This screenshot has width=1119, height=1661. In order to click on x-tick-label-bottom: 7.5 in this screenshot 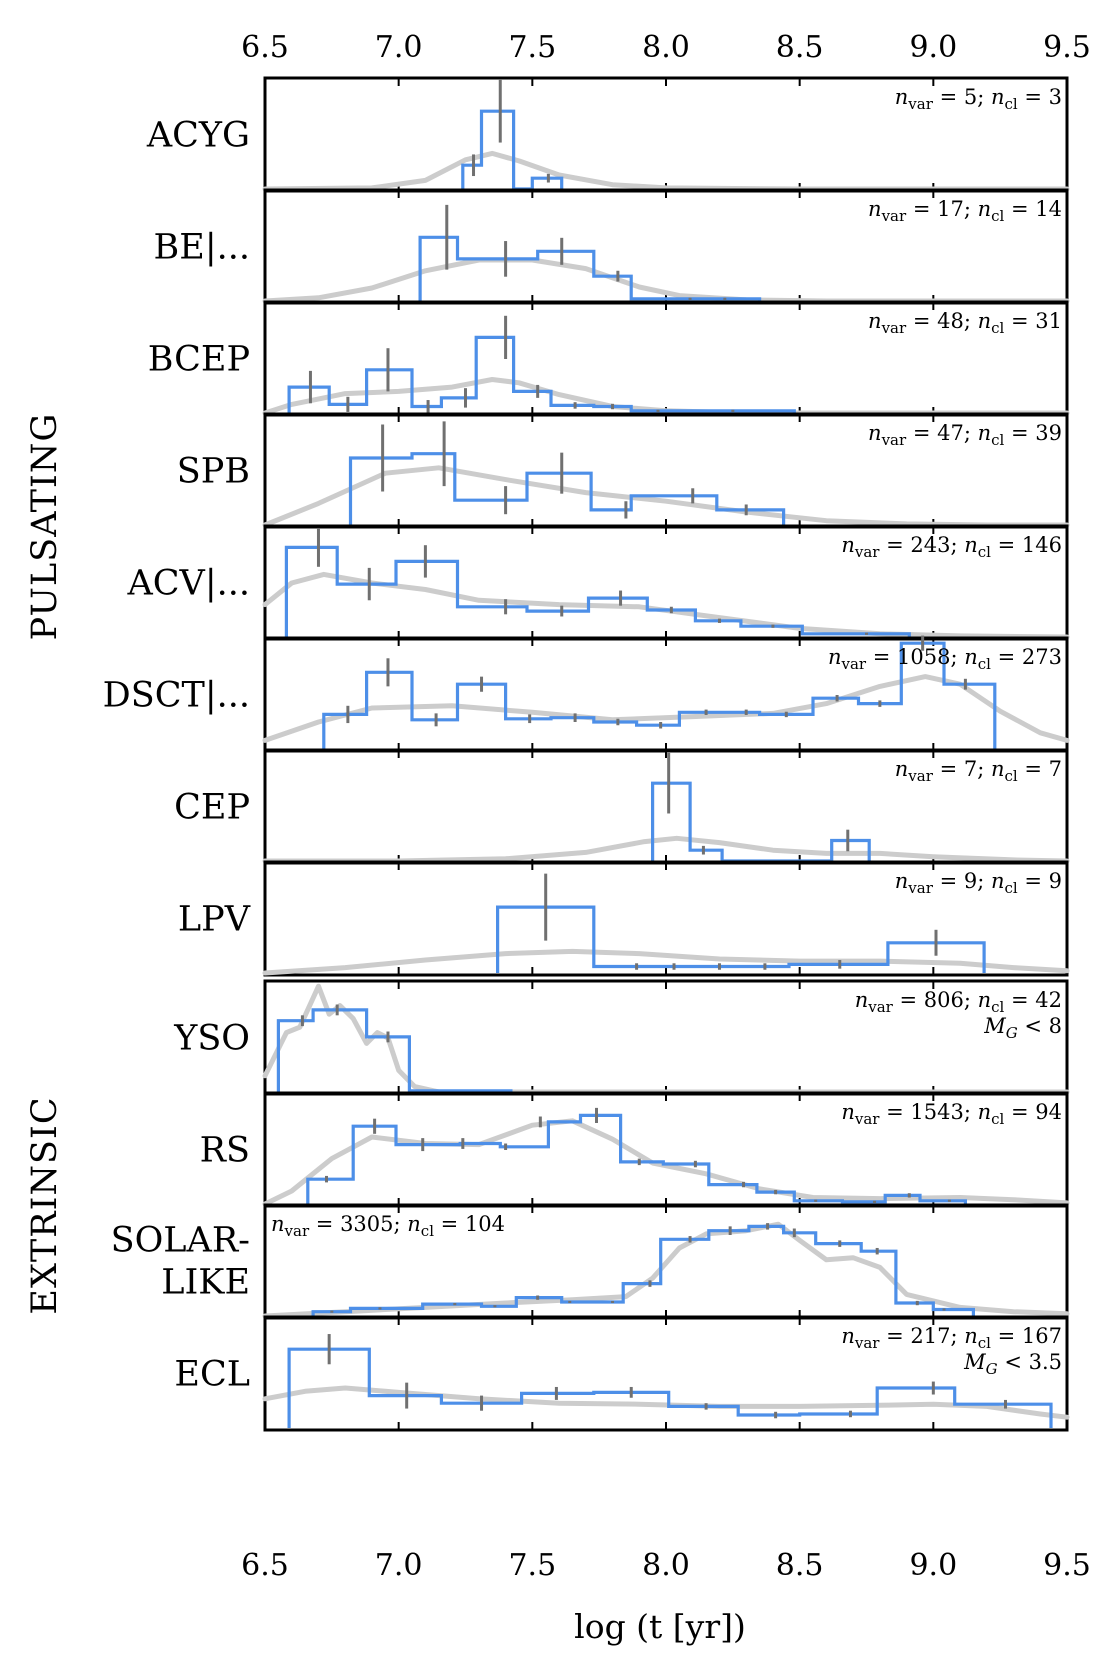, I will do `click(532, 1565)`.